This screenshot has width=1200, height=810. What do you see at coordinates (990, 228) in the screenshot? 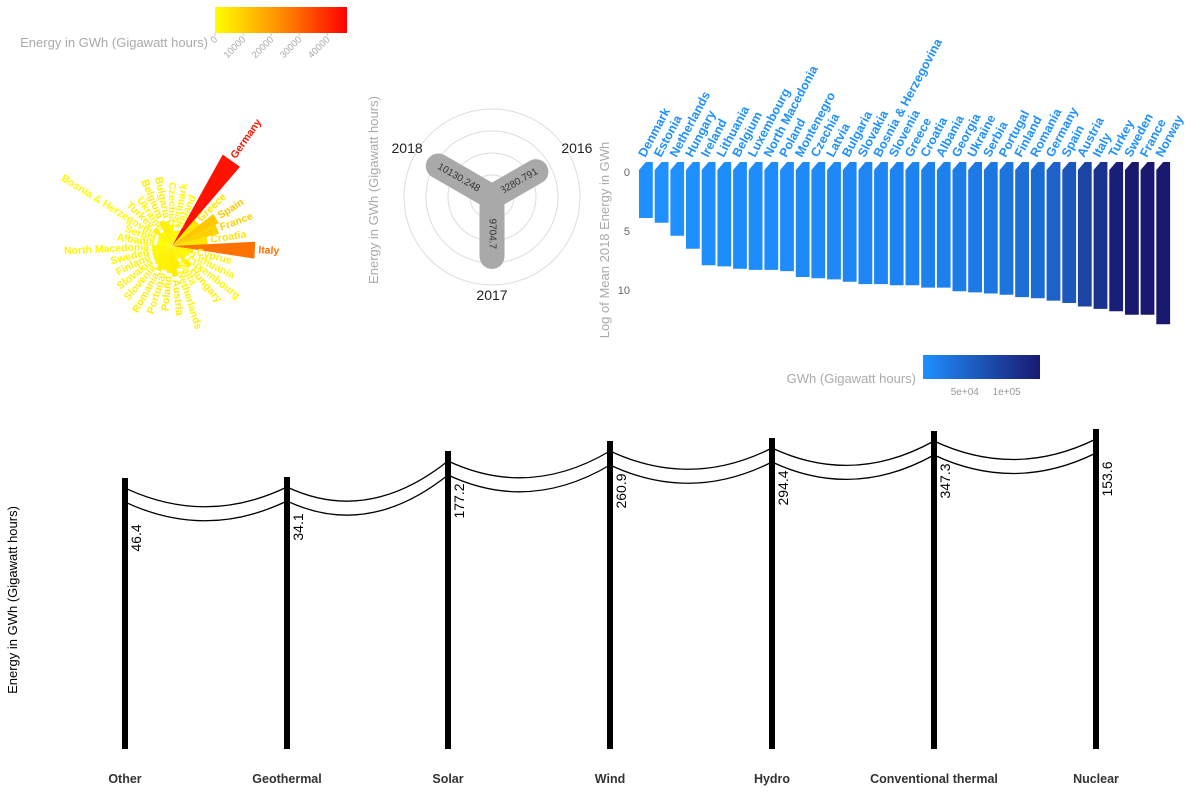
I see `bar-serbia` at bounding box center [990, 228].